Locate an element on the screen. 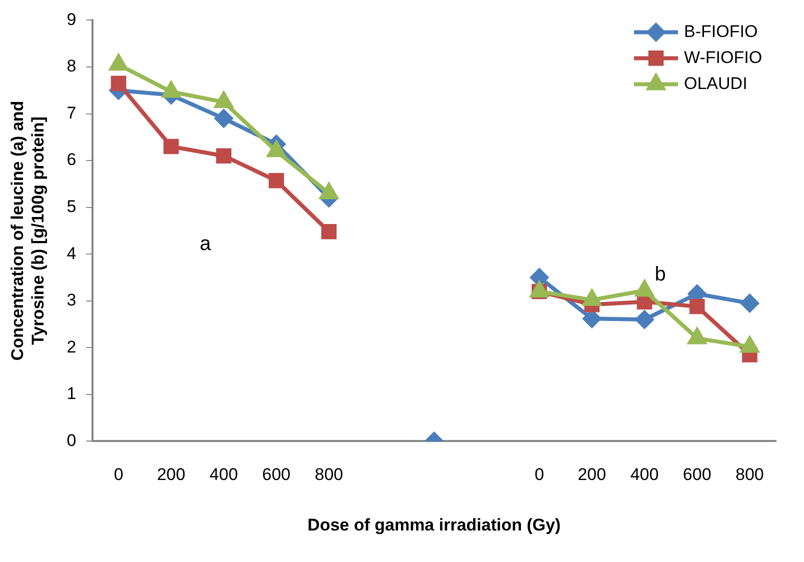  y-tick-label: 3 is located at coordinates (71, 300).